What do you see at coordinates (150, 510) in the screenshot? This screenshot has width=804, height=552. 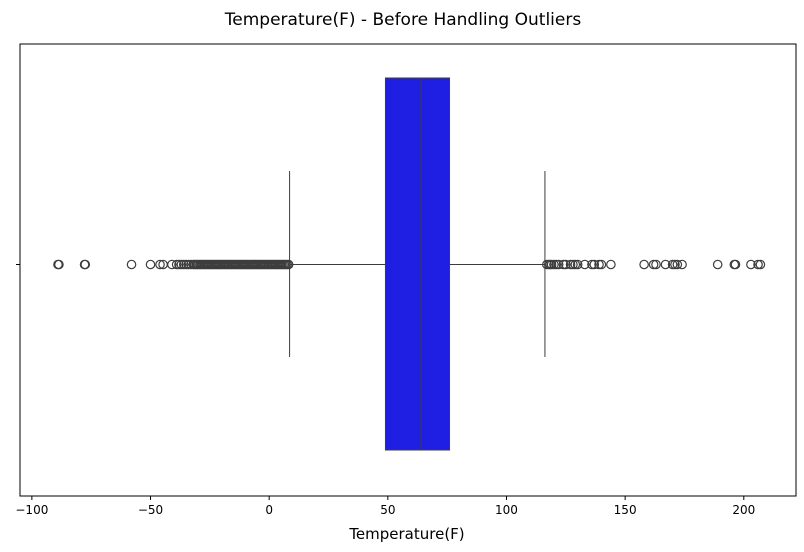 I see `x-tick-label: −50` at bounding box center [150, 510].